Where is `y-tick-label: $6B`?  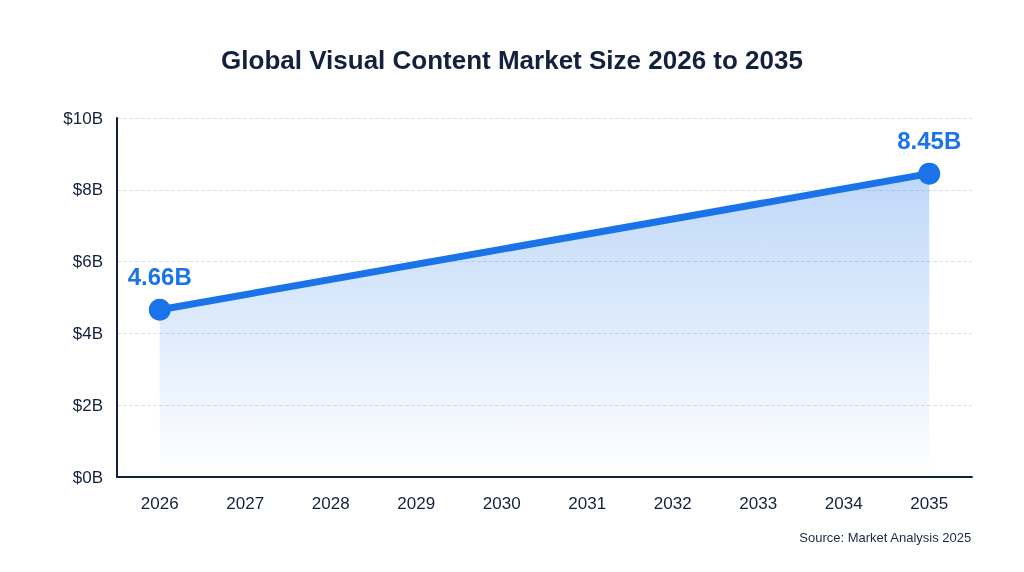 y-tick-label: $6B is located at coordinates (87, 262).